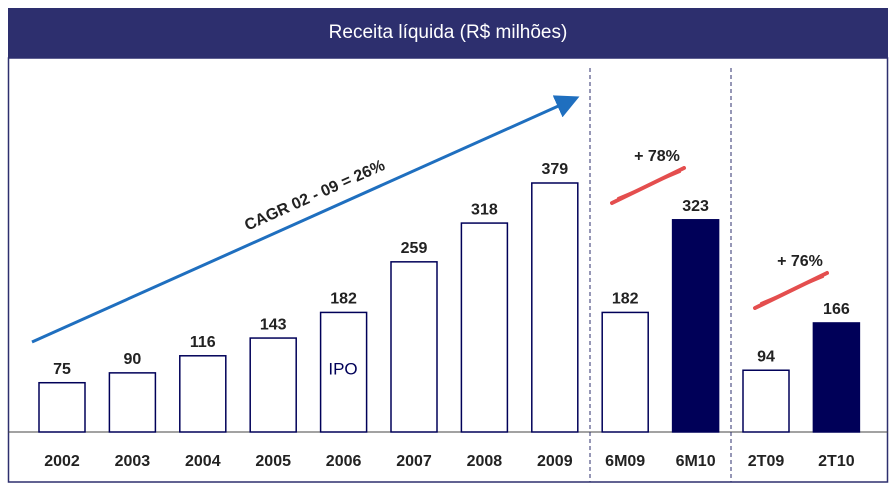  I want to click on x-tick-label: 2004, so click(203, 461).